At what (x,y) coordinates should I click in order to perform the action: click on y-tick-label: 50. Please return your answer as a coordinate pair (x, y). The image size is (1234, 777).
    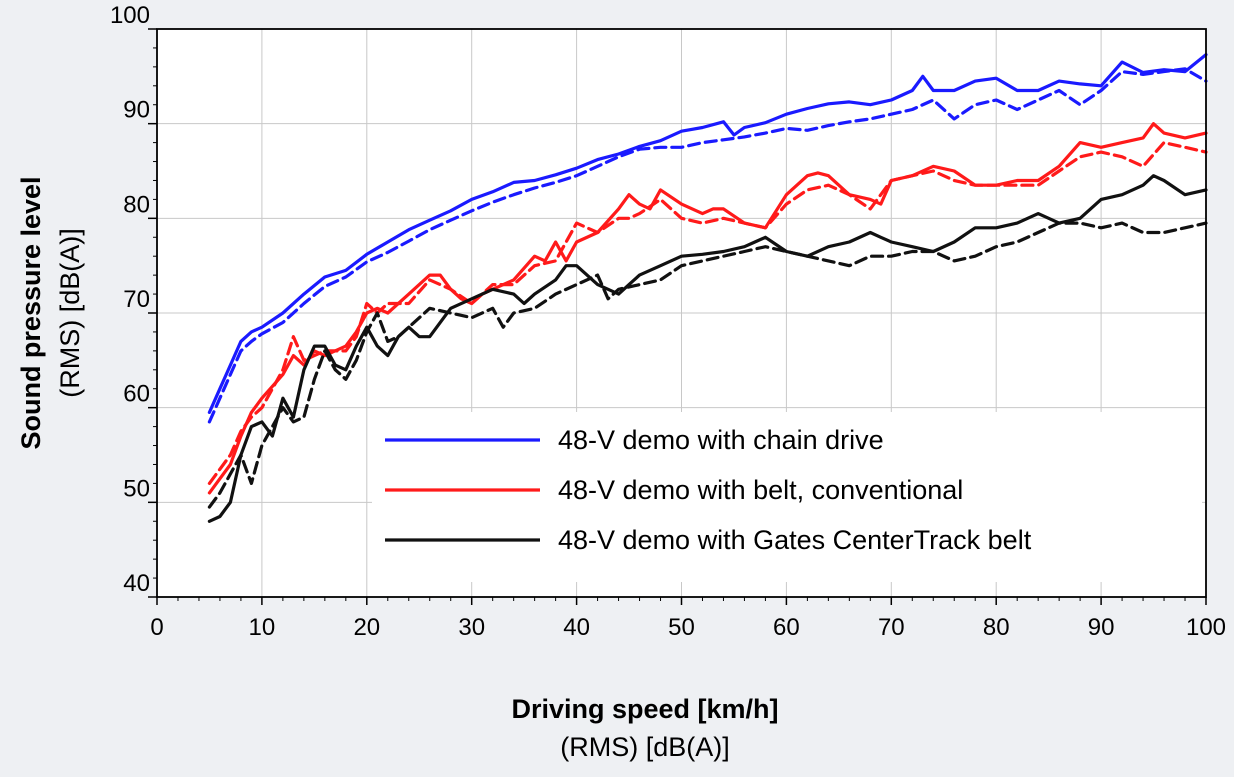
    Looking at the image, I should click on (136, 488).